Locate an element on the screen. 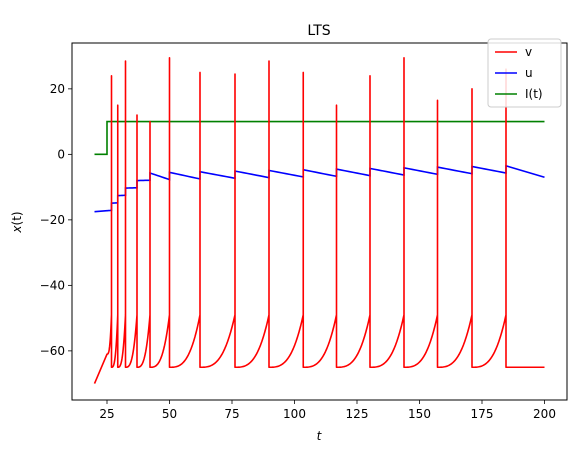 The width and height of the screenshot is (576, 455). x-axis-label: t is located at coordinates (320, 436).